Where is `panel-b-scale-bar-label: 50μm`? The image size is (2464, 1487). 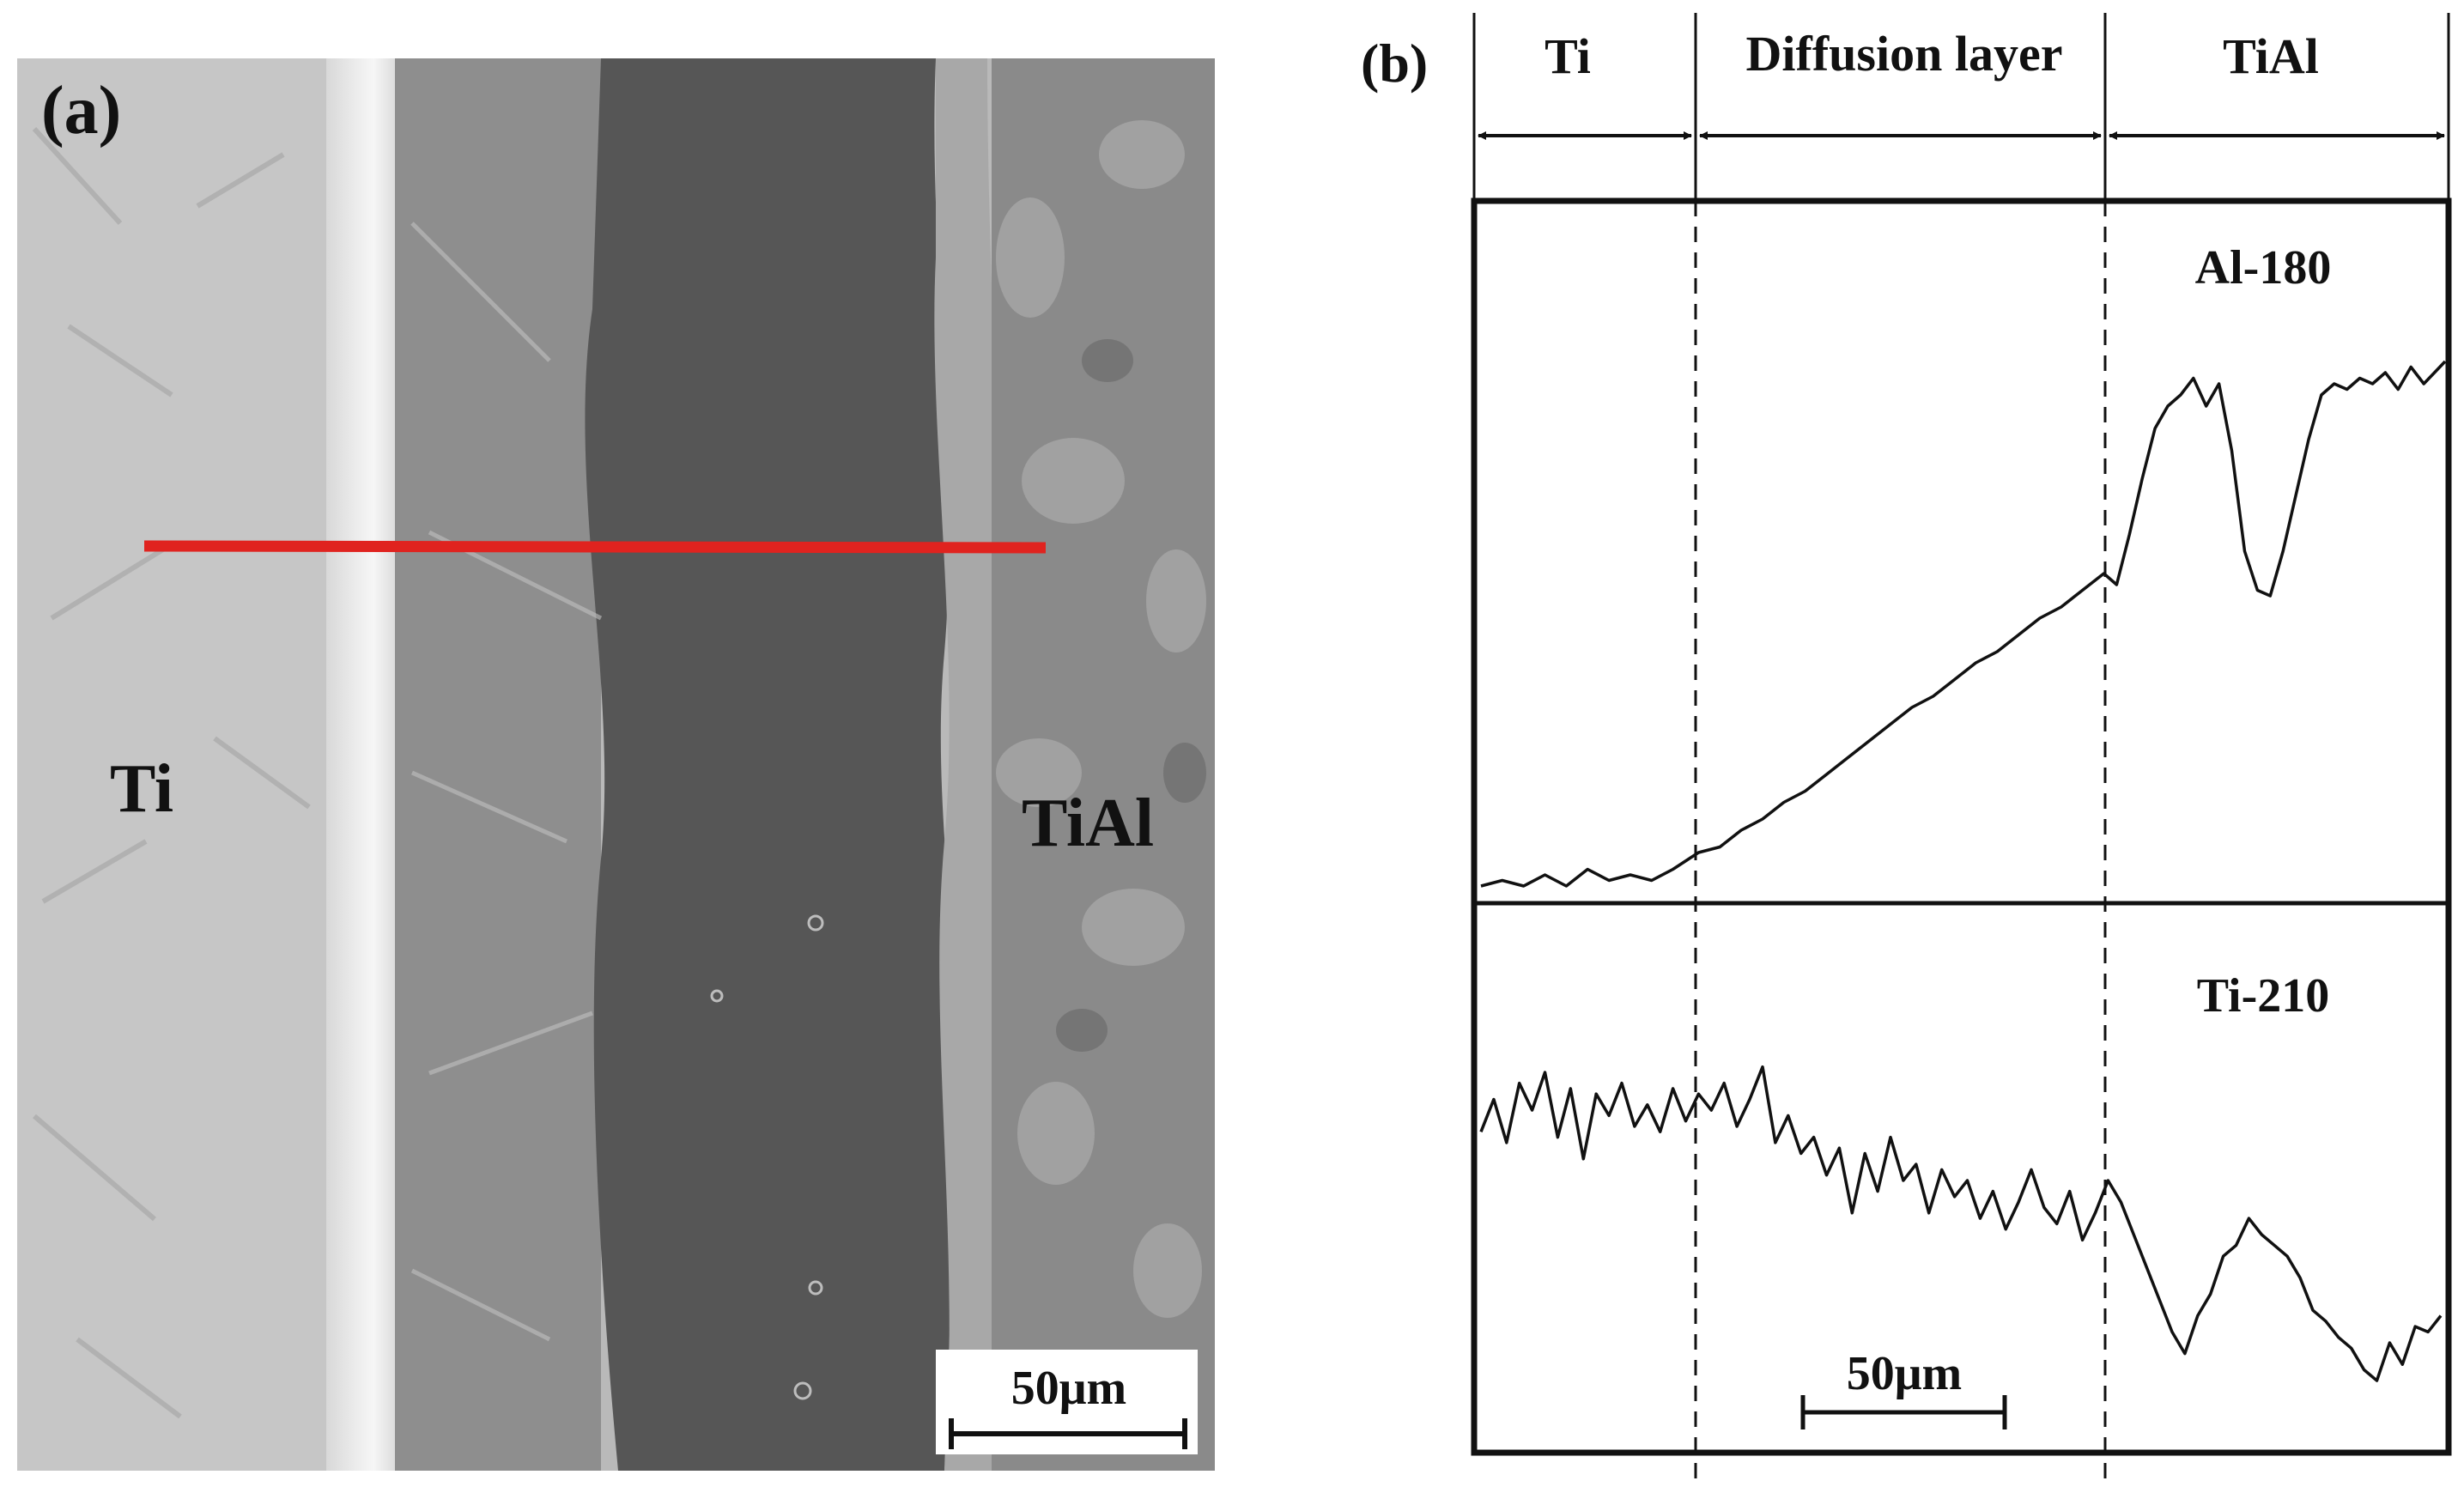 panel-b-scale-bar-label: 50μm is located at coordinates (1904, 1374).